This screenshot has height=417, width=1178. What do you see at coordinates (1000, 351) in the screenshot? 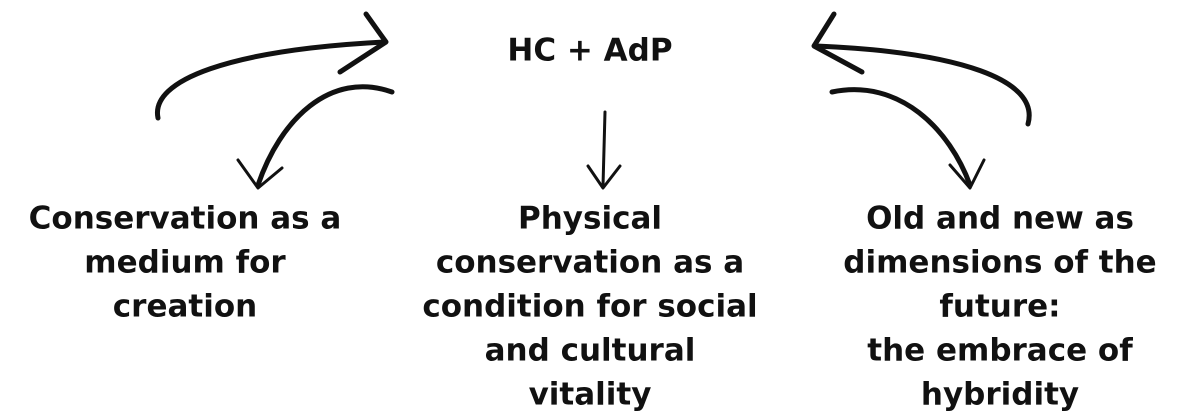
I see `node-label: the embrace of` at bounding box center [1000, 351].